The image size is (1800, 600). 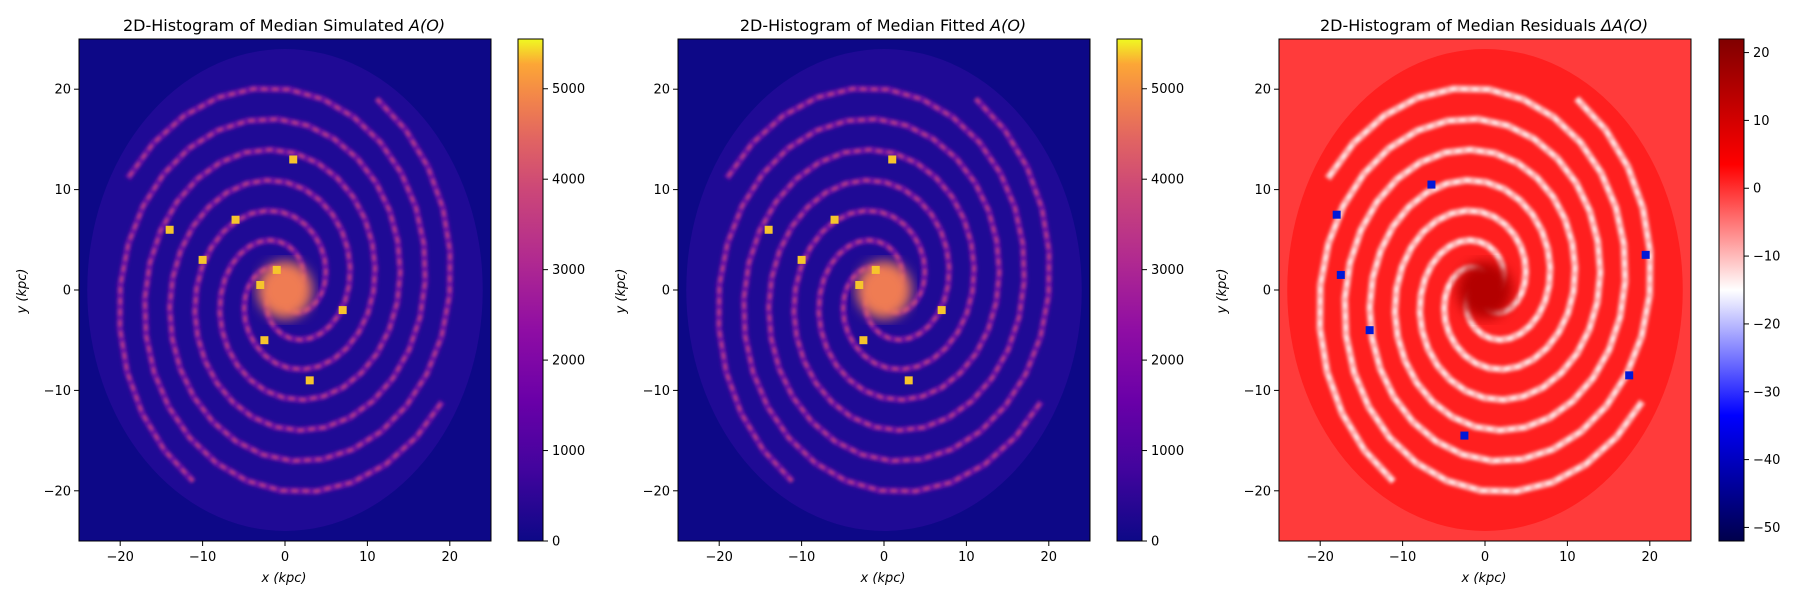 I want to click on colorbar-tick-label: 10, so click(x=1761, y=121).